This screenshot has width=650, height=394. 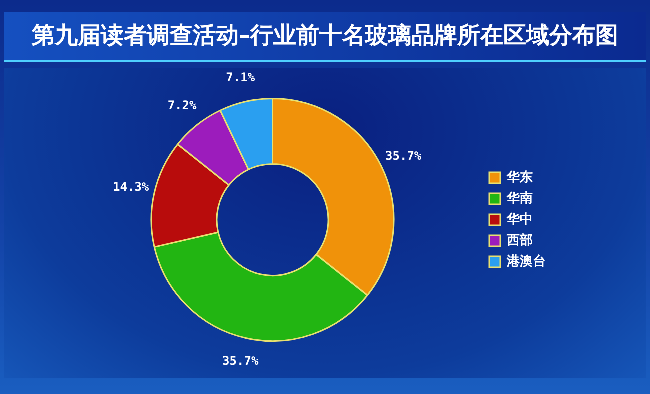 What do you see at coordinates (241, 77) in the screenshot?
I see `data-label: 7.1%` at bounding box center [241, 77].